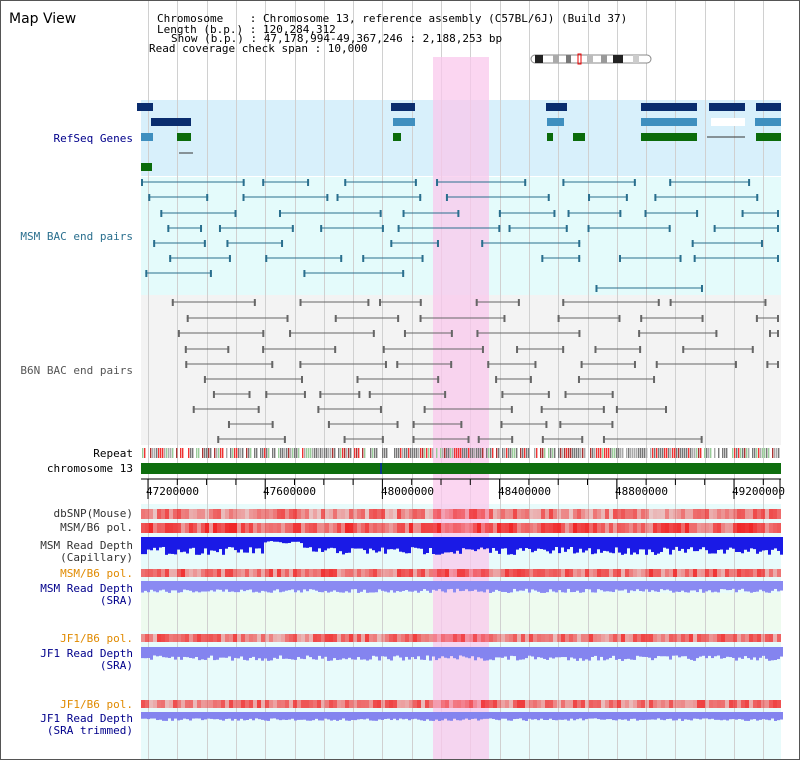 The height and width of the screenshot is (760, 800). Describe the element at coordinates (96, 704) in the screenshot. I see `jf1-pol-2-label: JF1/B6 pol.` at that location.